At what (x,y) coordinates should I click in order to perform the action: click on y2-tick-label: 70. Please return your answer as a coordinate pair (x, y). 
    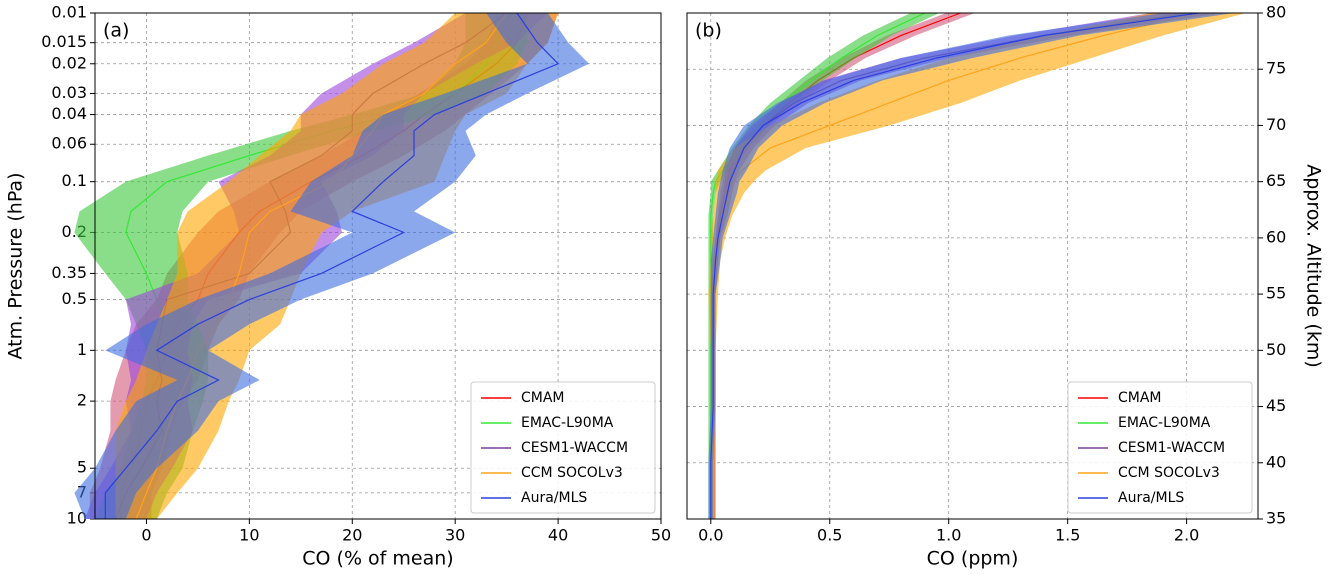
    Looking at the image, I should click on (1276, 124).